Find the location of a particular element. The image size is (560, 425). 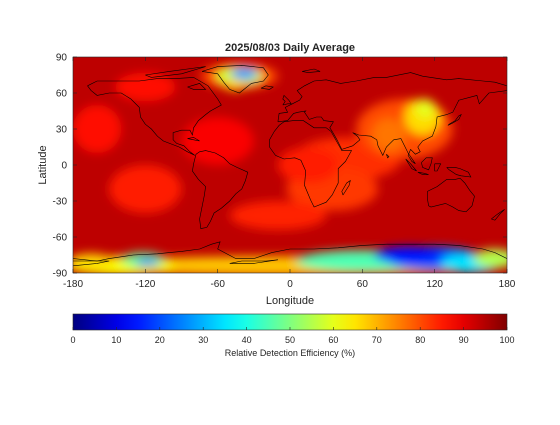

x-tick-label: 180 is located at coordinates (507, 284).